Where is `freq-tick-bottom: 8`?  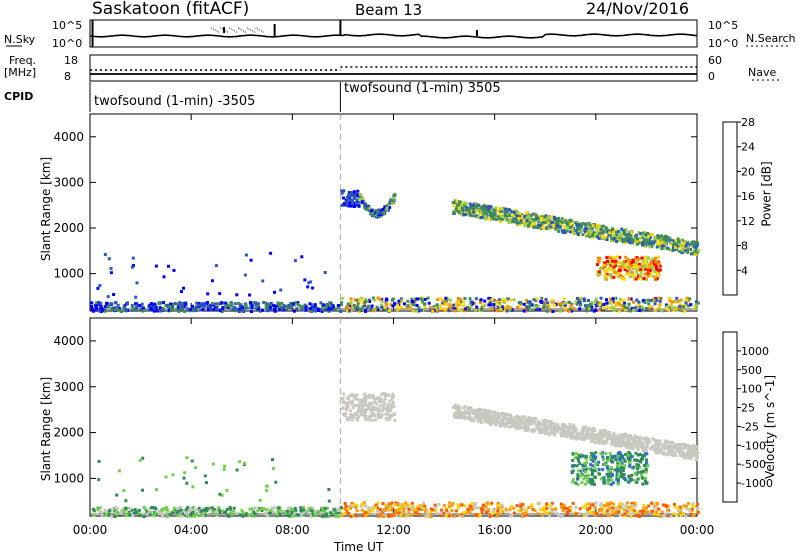 freq-tick-bottom: 8 is located at coordinates (67, 76).